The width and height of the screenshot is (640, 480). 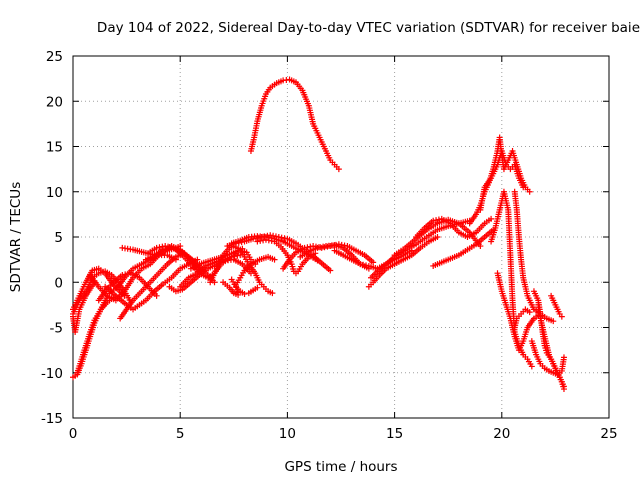 I want to click on y-tick-label: 20, so click(x=54, y=102).